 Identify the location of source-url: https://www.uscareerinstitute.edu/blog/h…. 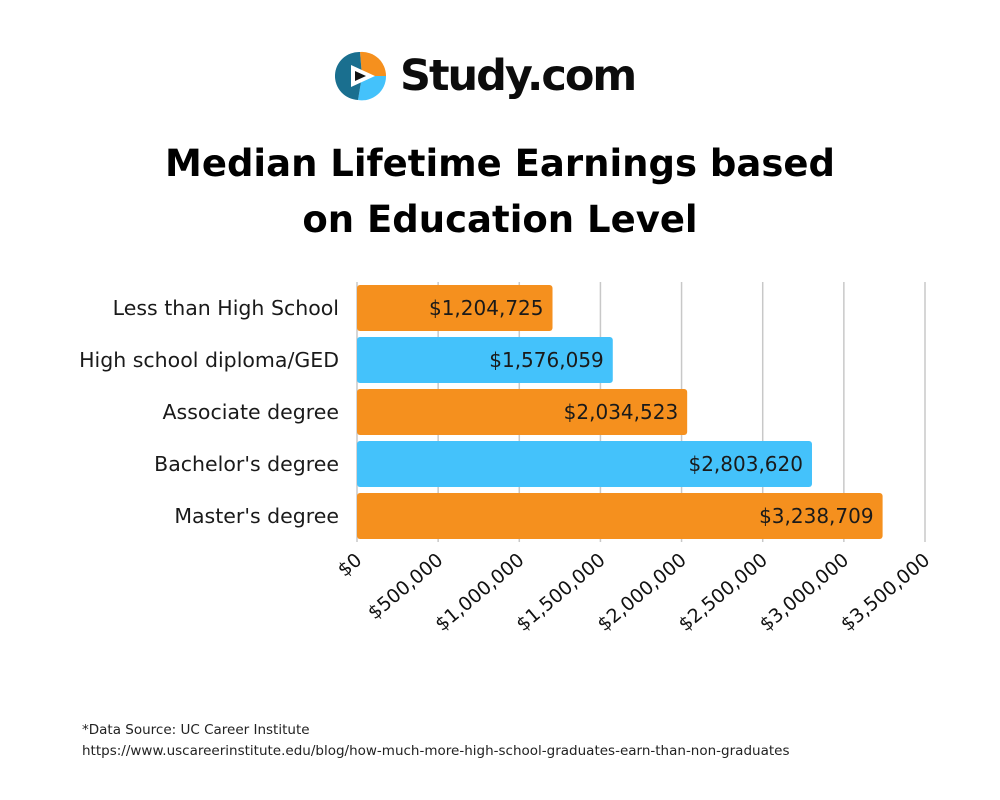
(436, 751).